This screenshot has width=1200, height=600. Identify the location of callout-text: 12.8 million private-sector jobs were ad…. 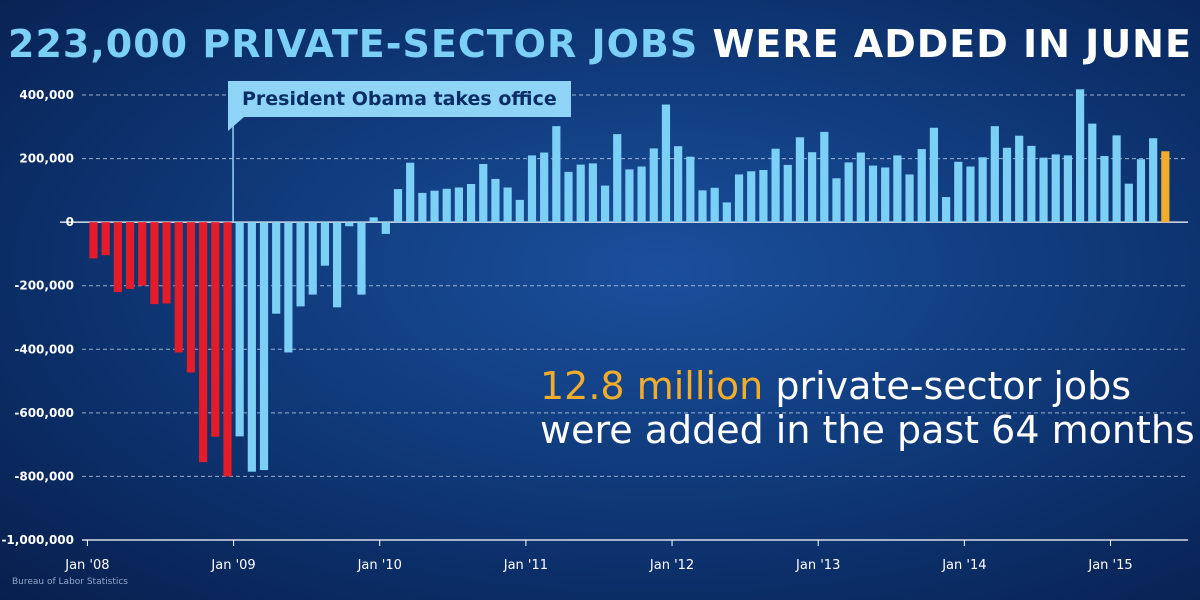
(867, 408).